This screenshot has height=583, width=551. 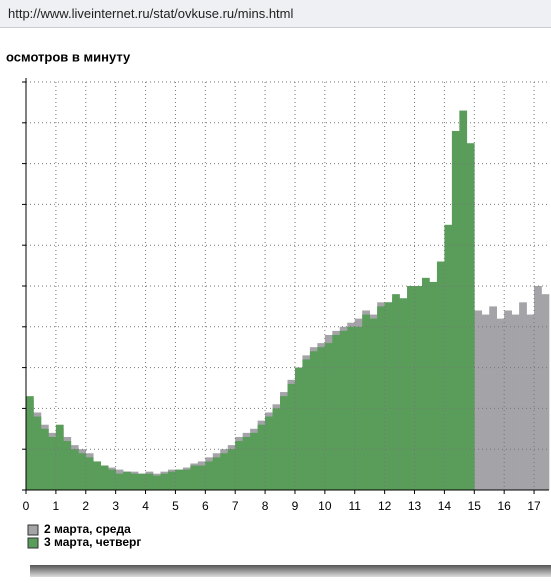 What do you see at coordinates (534, 506) in the screenshot?
I see `x-tick-label: 17` at bounding box center [534, 506].